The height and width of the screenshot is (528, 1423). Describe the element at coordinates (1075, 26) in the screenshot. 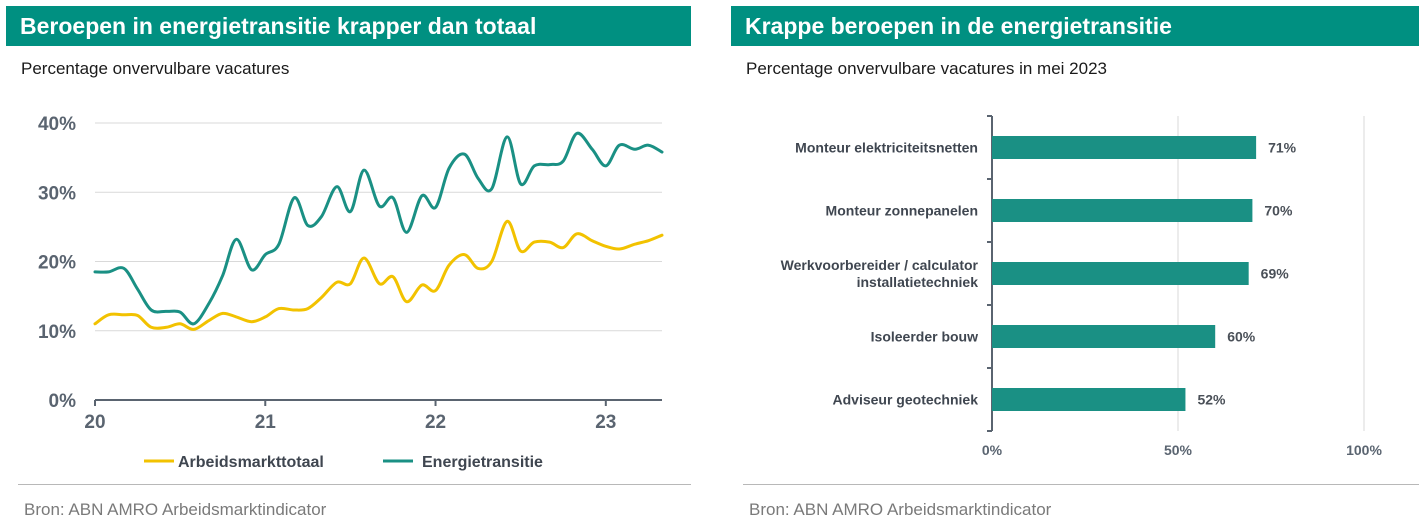

I see `right-chart-title: Krappe beroepen in de energietransitie` at that location.